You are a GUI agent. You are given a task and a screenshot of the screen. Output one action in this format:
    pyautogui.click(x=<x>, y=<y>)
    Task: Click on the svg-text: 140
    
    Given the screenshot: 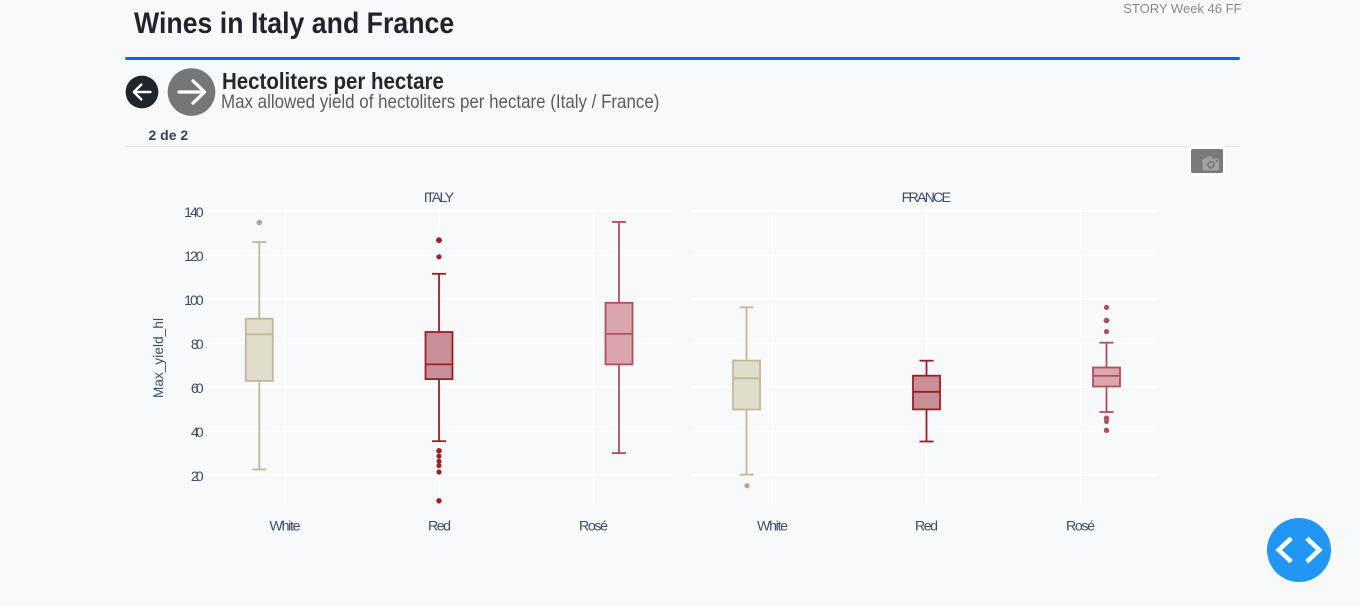 What is the action you would take?
    pyautogui.click(x=194, y=213)
    